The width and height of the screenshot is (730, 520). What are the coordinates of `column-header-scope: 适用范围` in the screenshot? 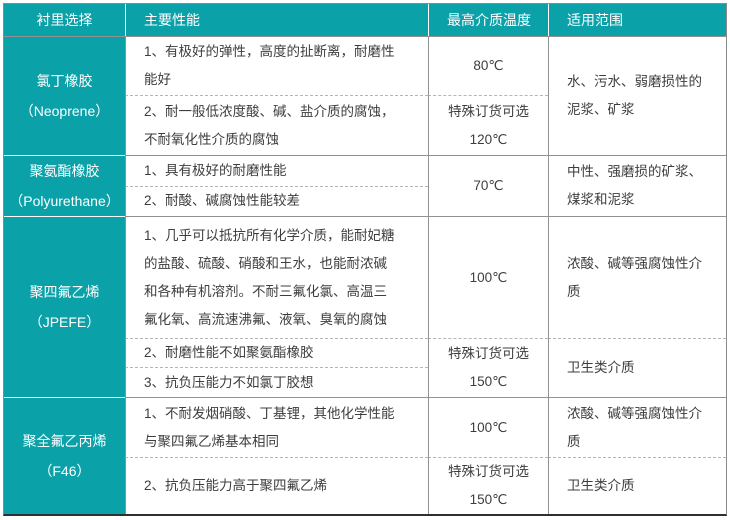 It's located at (637, 20).